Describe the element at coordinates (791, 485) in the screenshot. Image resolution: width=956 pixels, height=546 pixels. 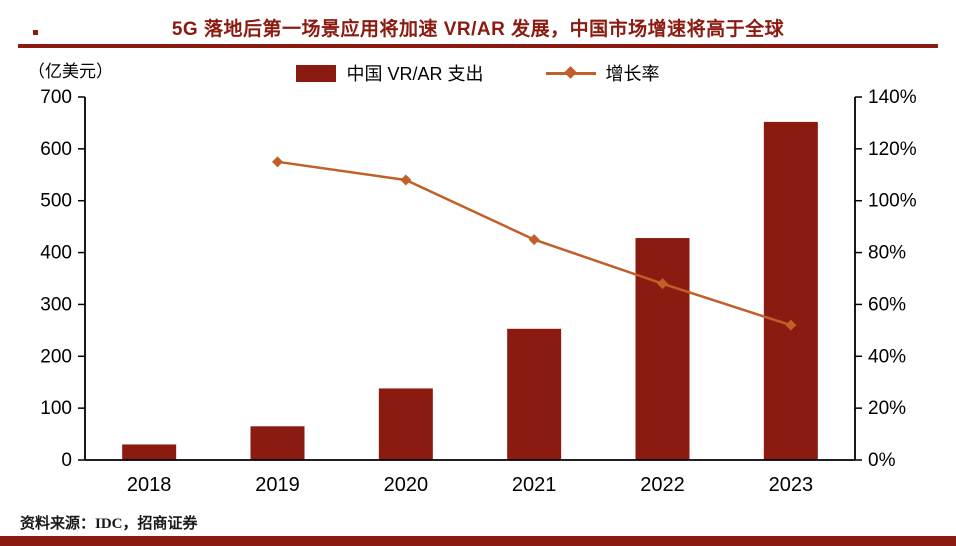
I see `x-axis-label-2023: 2023` at that location.